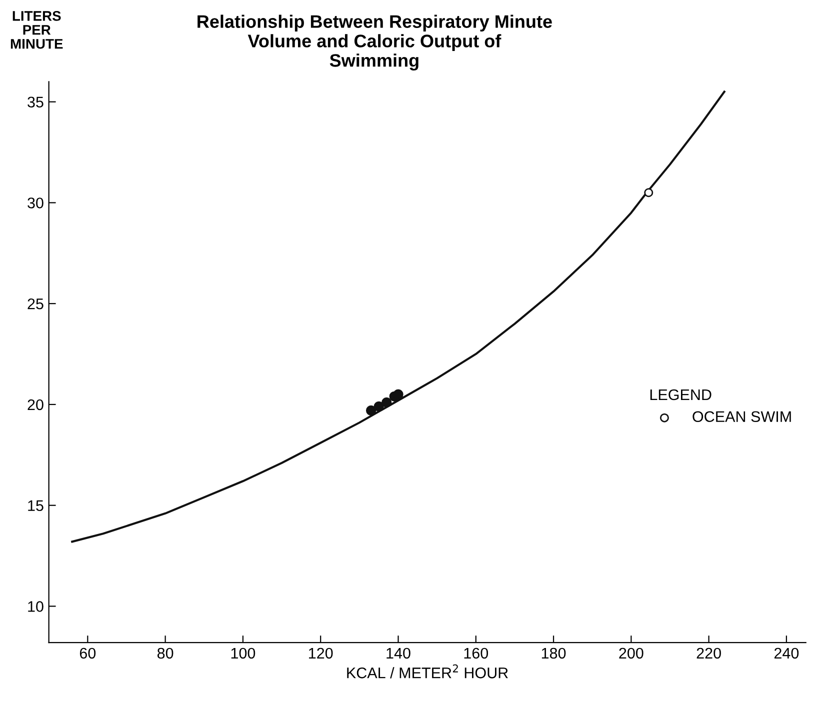 Image resolution: width=814 pixels, height=710 pixels. Describe the element at coordinates (681, 394) in the screenshot. I see `legend-title: LEGEND` at that location.